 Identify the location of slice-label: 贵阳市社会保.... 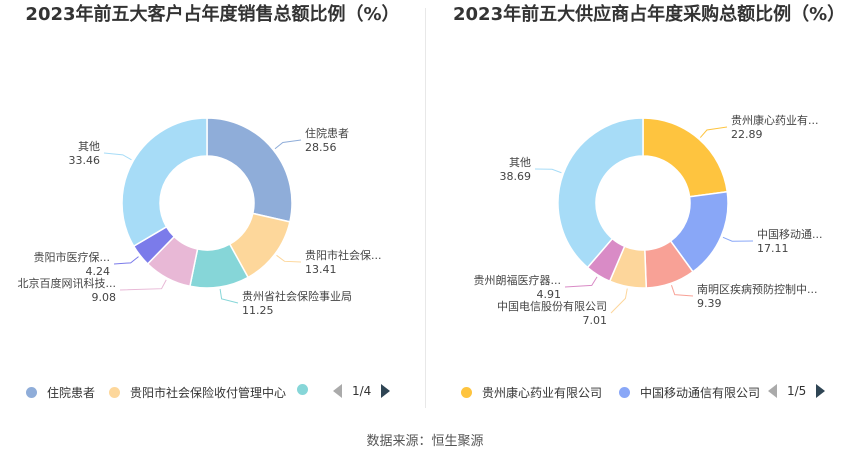
(343, 255).